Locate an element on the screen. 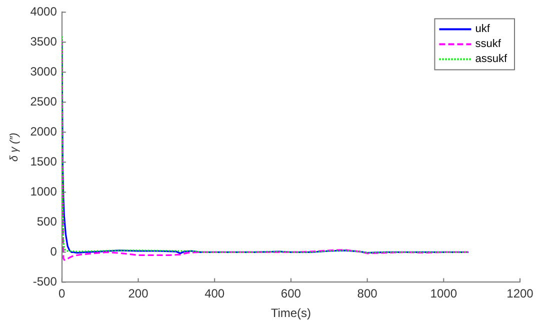 The image size is (550, 323). y-tick-label: 3000 is located at coordinates (44, 71).